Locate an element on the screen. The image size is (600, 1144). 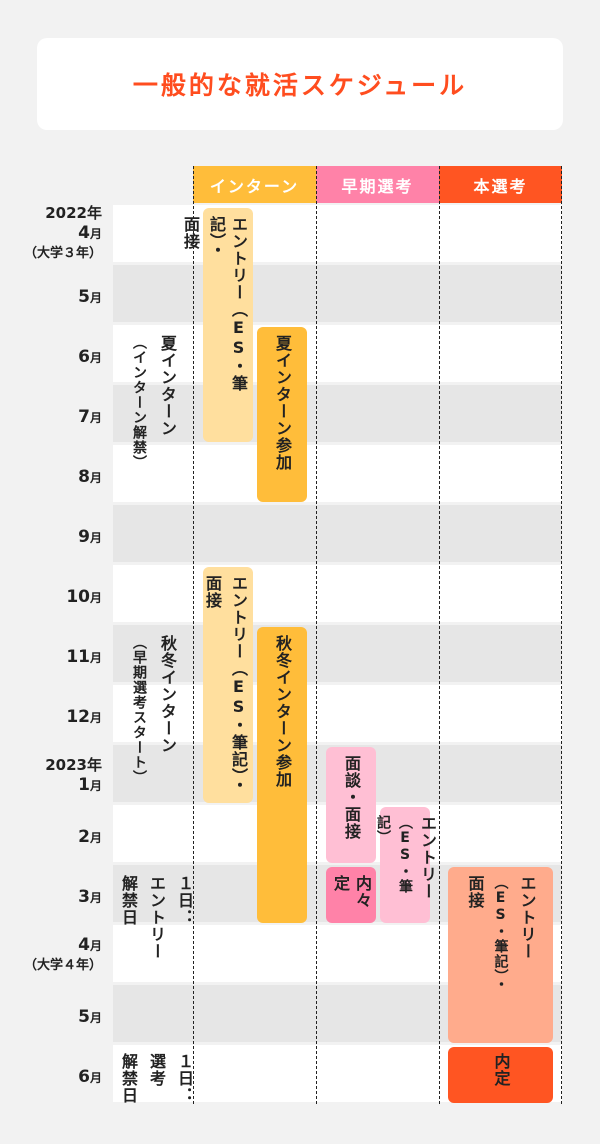
month-number: 9 is located at coordinates (84, 537).